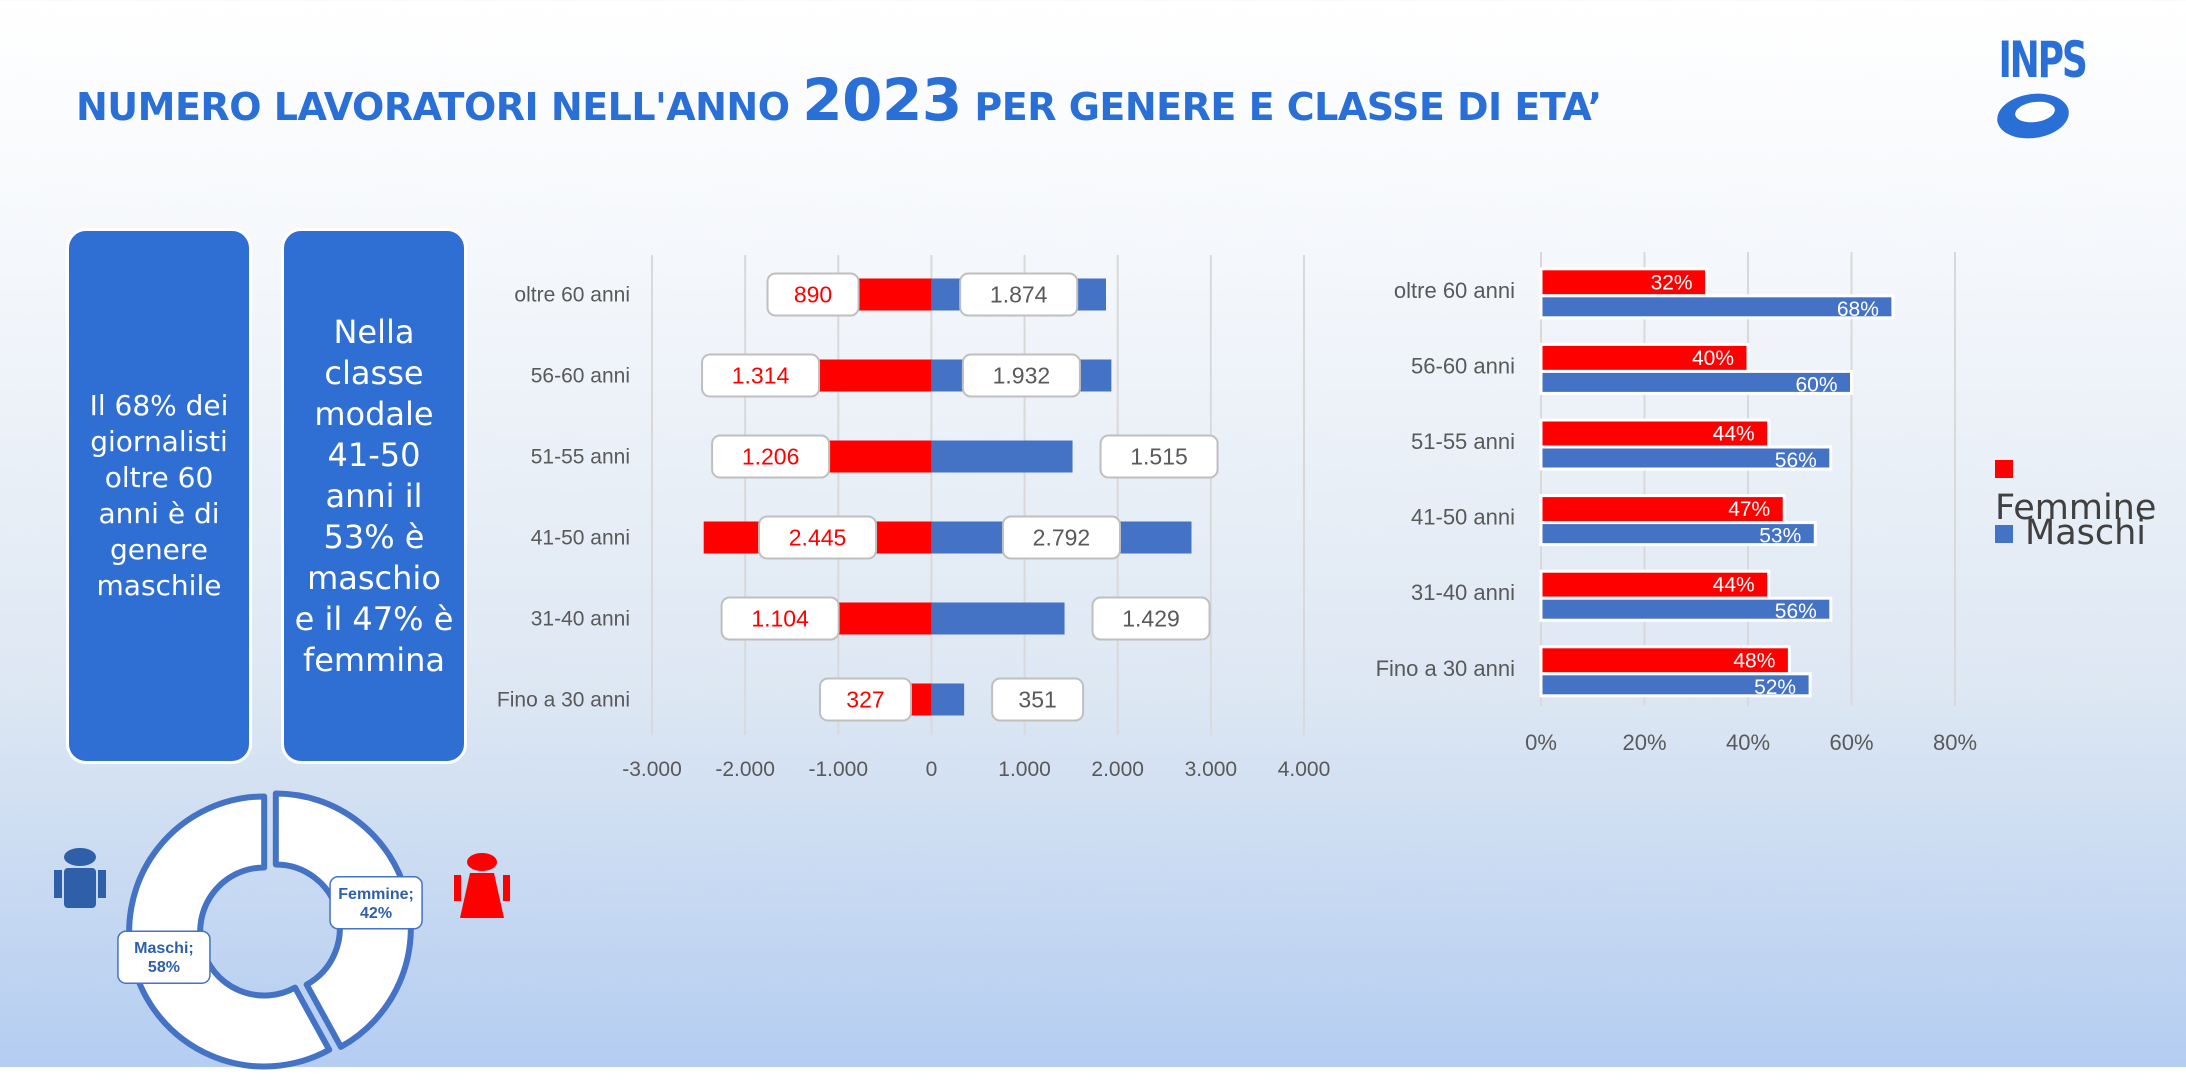  I want to click on data-label-maschi: 2.792, so click(1062, 538).